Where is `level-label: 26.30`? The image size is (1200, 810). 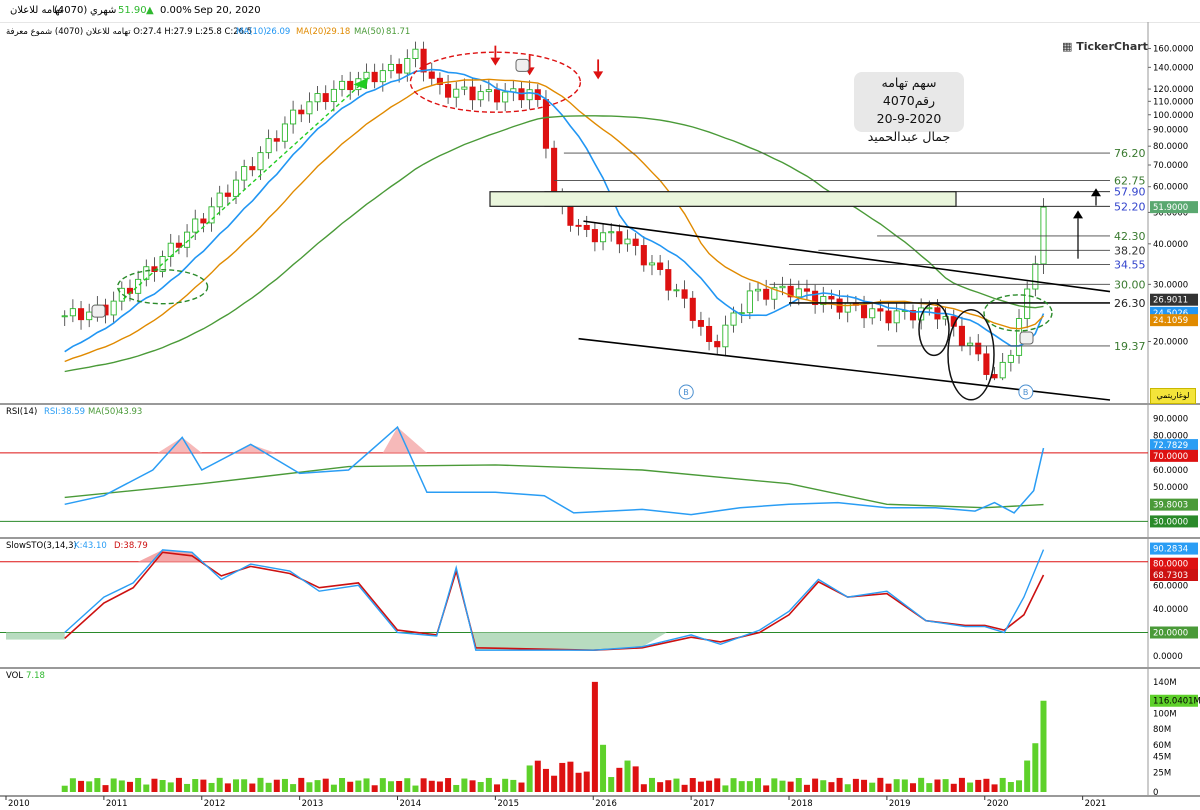
level-label: 26.30 is located at coordinates (1130, 303).